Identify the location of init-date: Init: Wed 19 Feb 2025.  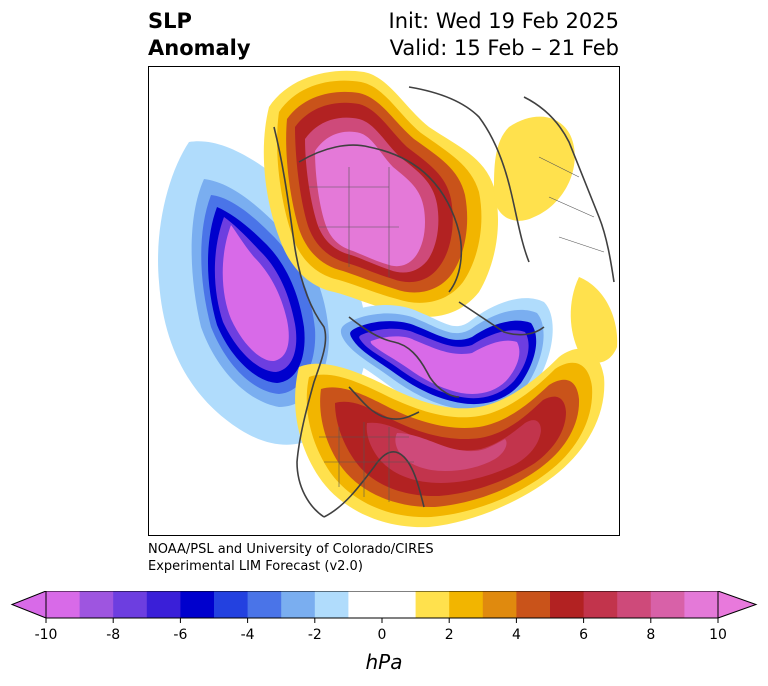
(503, 21).